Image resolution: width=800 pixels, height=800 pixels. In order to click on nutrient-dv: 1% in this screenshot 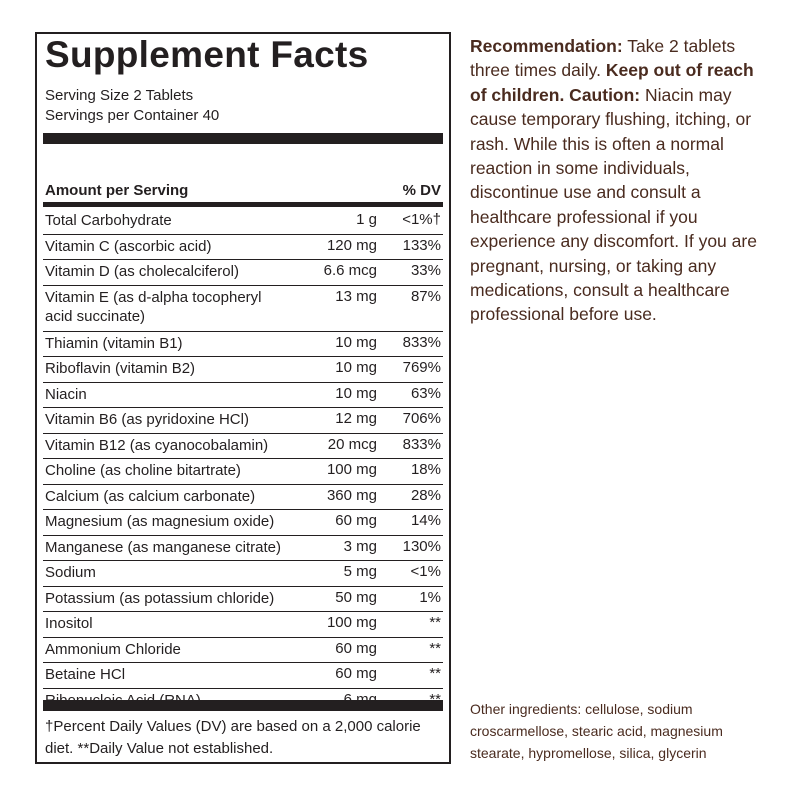, I will do `click(430, 597)`.